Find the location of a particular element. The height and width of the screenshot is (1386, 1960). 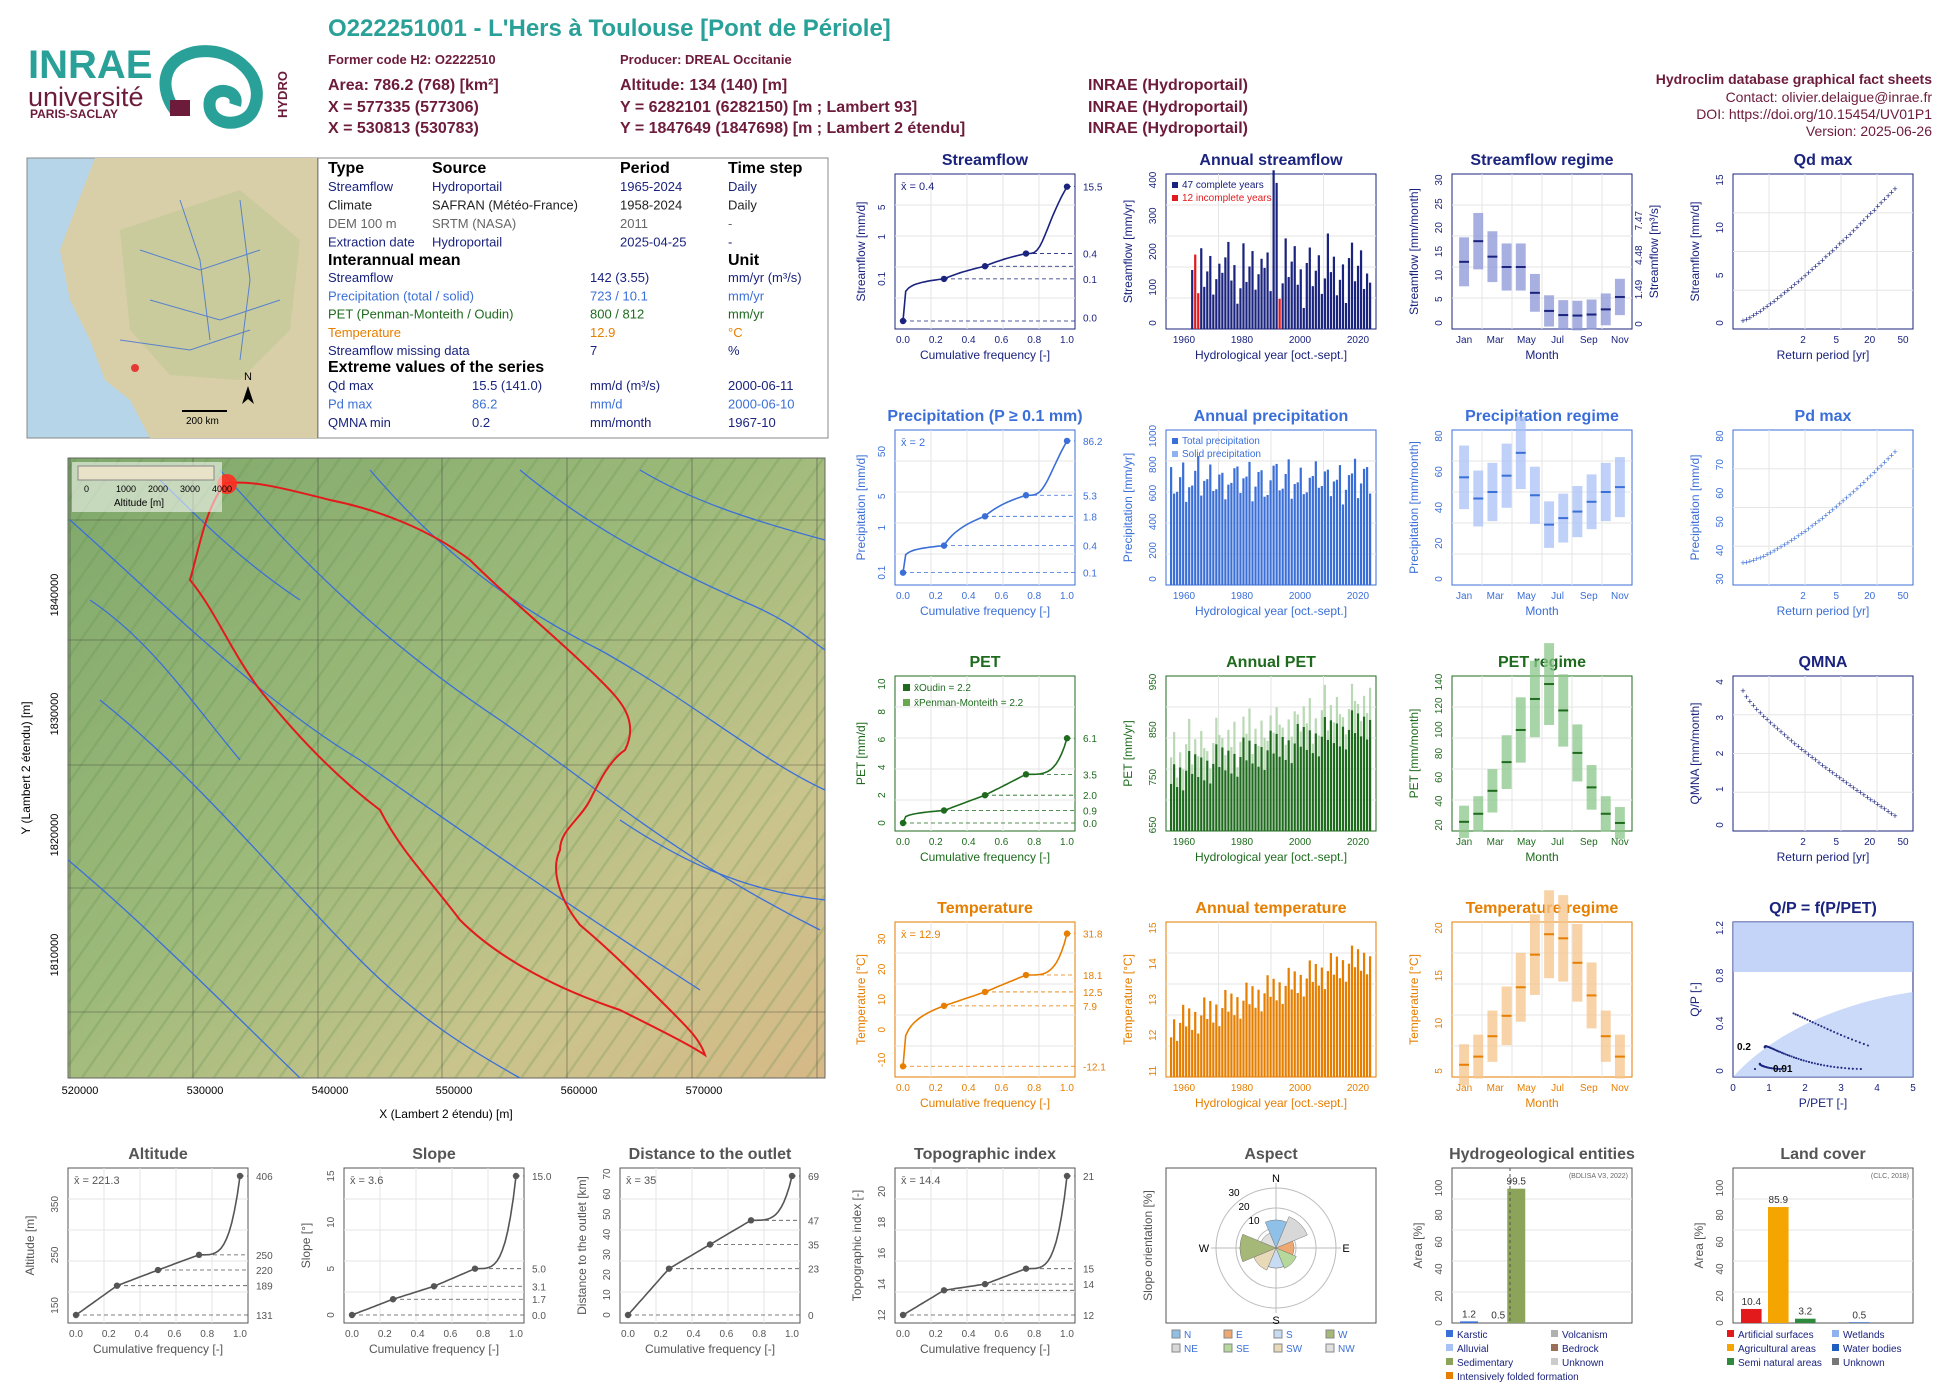

aspect-ring-label: 30 is located at coordinates (1234, 1193).